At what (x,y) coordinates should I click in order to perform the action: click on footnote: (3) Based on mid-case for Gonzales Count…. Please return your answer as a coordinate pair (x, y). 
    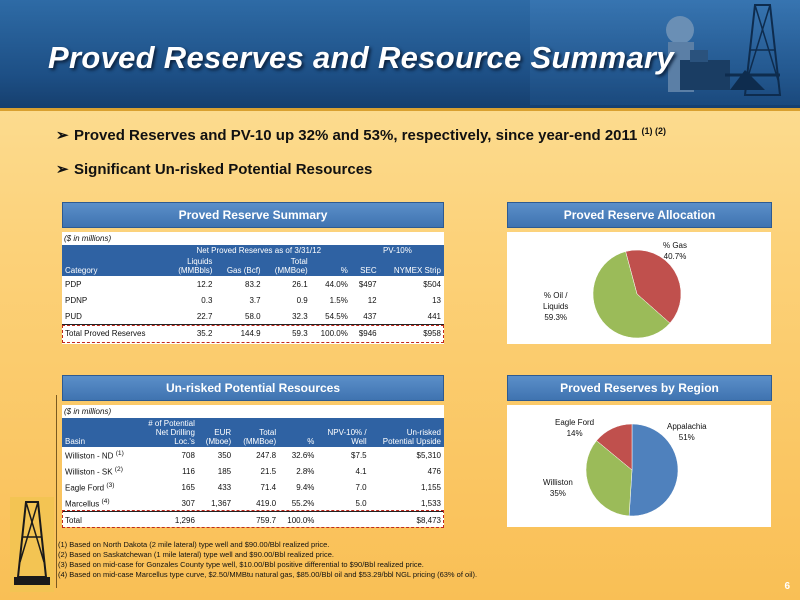
    Looking at the image, I should click on (241, 564).